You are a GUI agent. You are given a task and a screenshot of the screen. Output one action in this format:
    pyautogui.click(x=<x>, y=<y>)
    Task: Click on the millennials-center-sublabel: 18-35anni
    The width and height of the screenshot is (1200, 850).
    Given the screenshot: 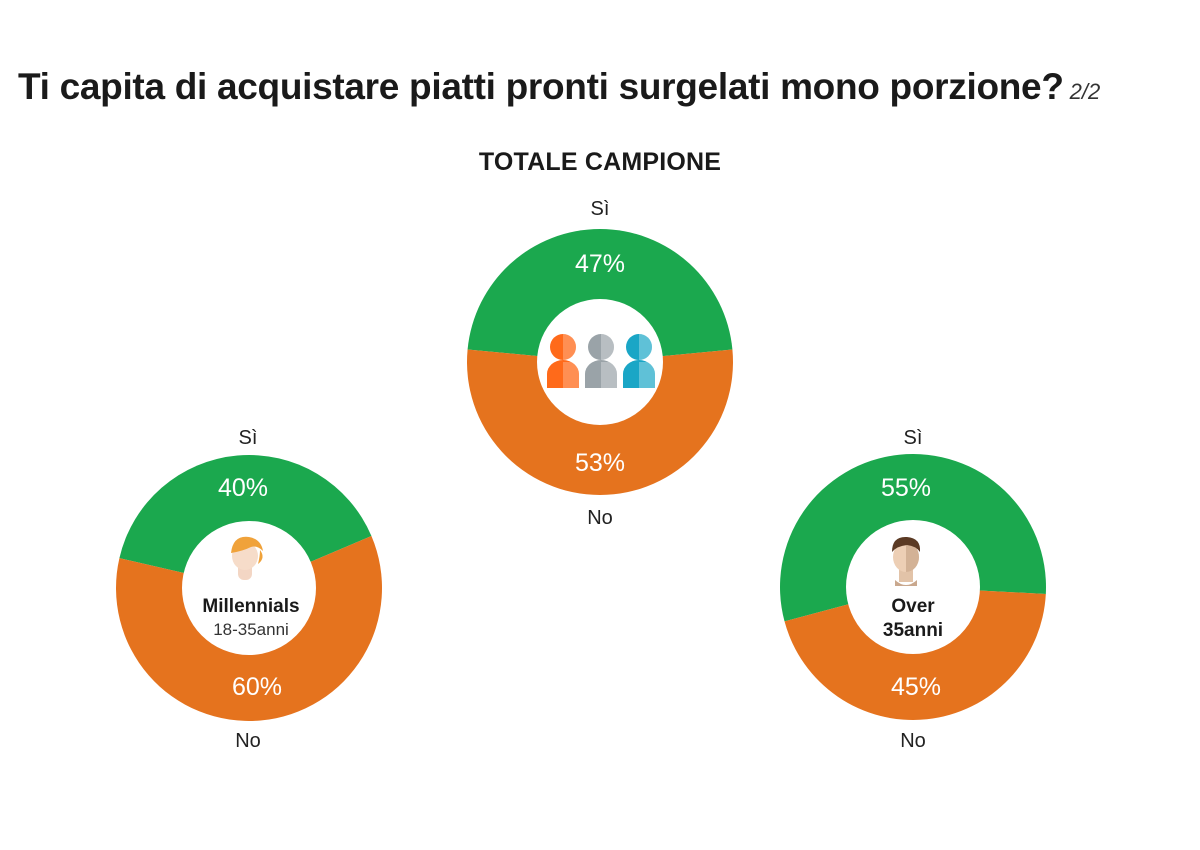 What is the action you would take?
    pyautogui.click(x=251, y=629)
    